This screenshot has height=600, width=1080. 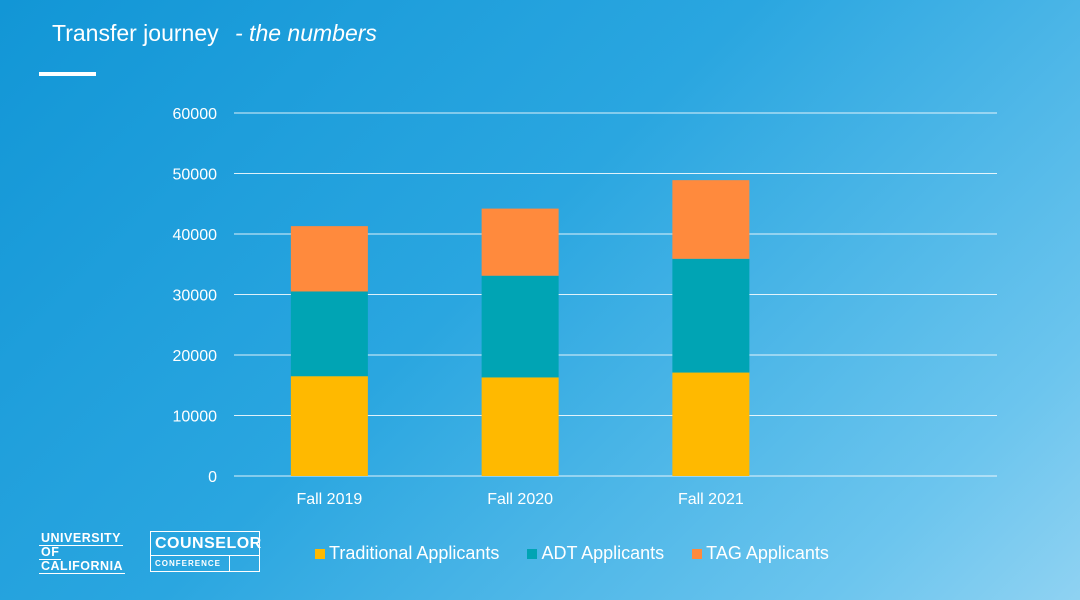 What do you see at coordinates (50, 552) in the screenshot?
I see `uc-logo-line-2: OF` at bounding box center [50, 552].